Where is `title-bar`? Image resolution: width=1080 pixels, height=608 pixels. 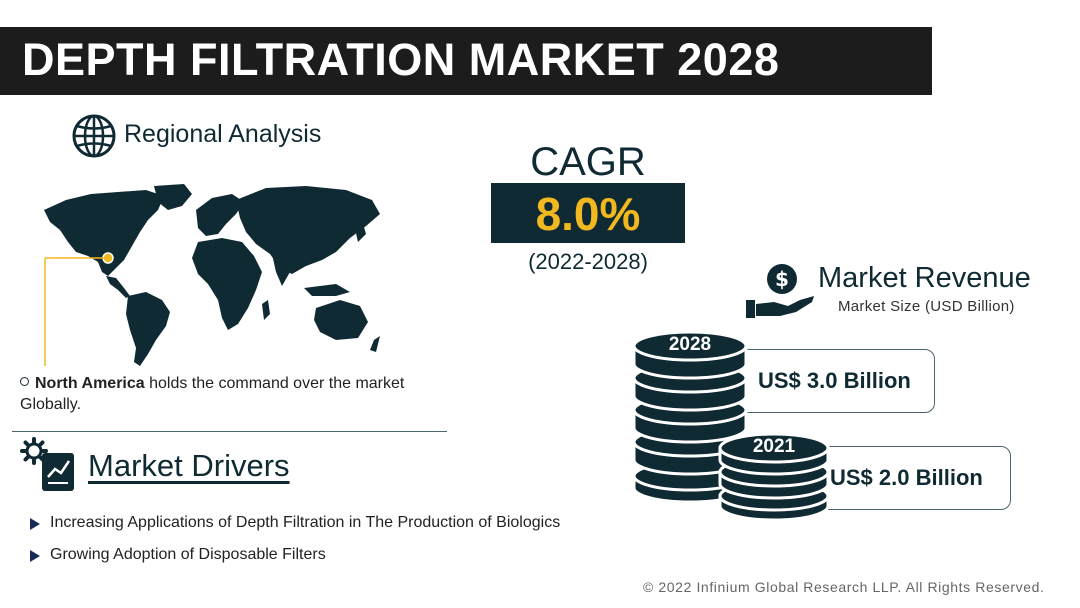 title-bar is located at coordinates (466, 61).